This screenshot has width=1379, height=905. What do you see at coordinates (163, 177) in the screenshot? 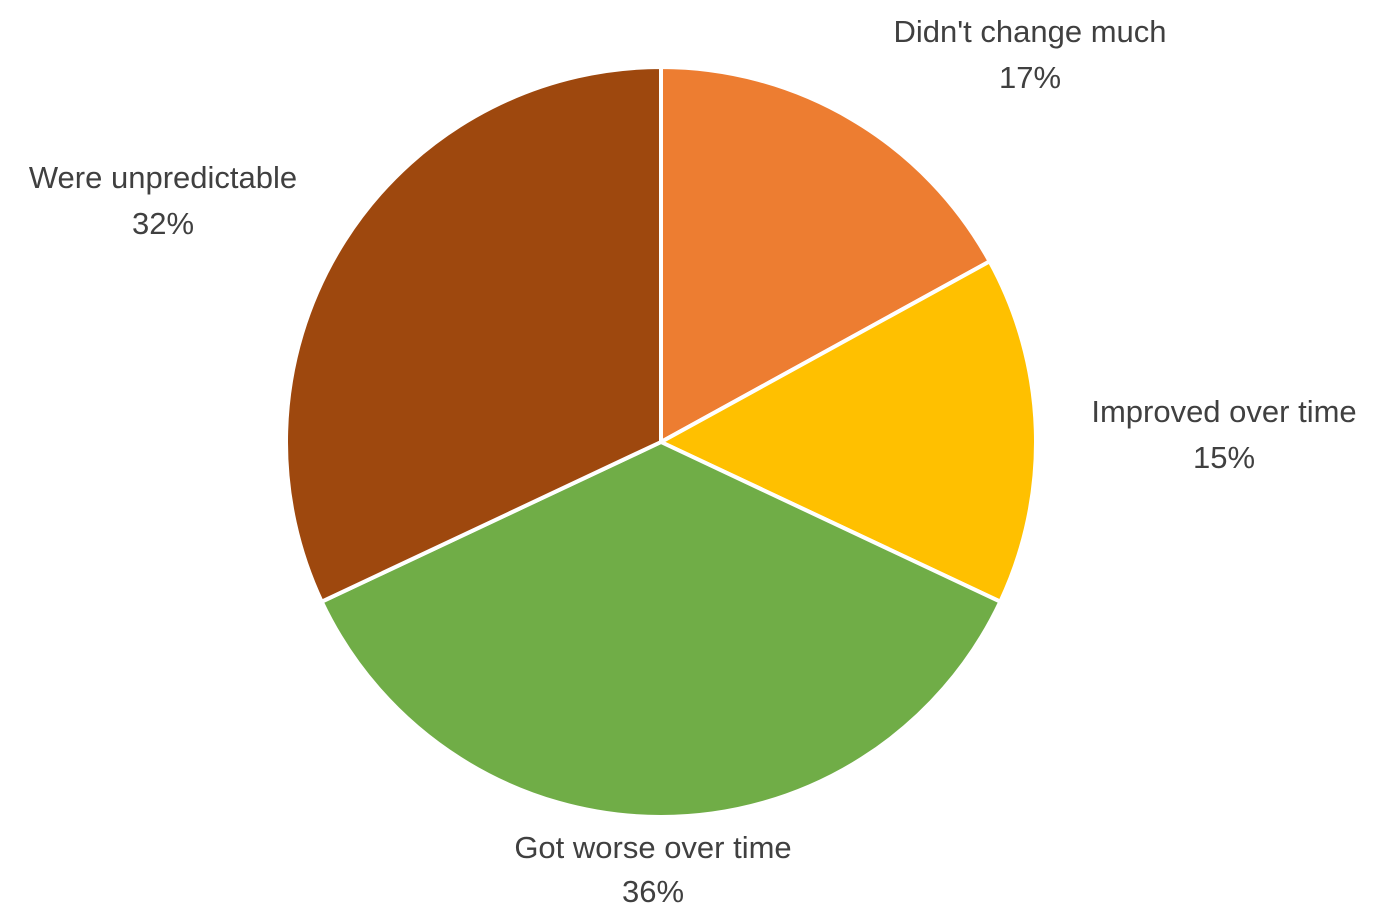
I see `data-label-category: Were unpredictable` at bounding box center [163, 177].